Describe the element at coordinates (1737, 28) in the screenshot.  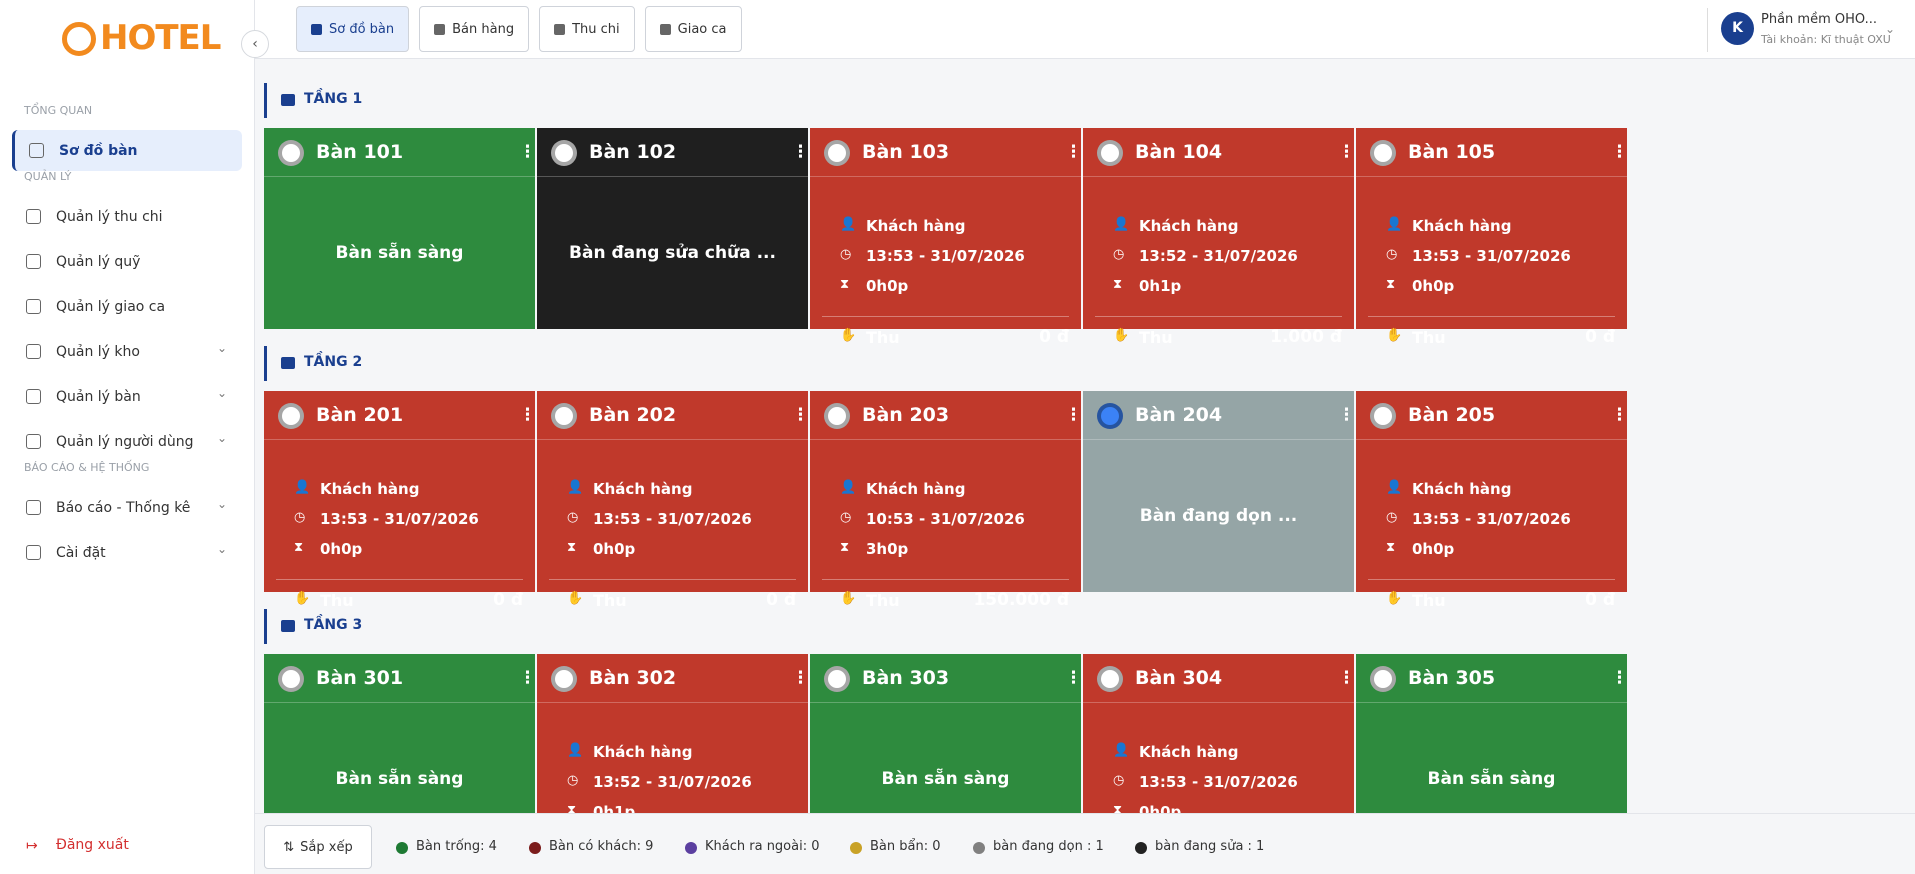
I see `avatar: K` at that location.